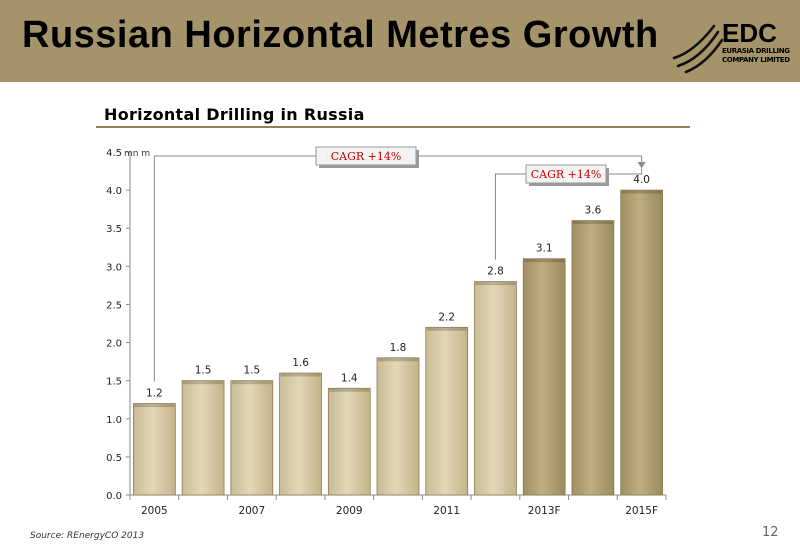 The image size is (800, 554). I want to click on data-label-2007: 1.5, so click(251, 371).